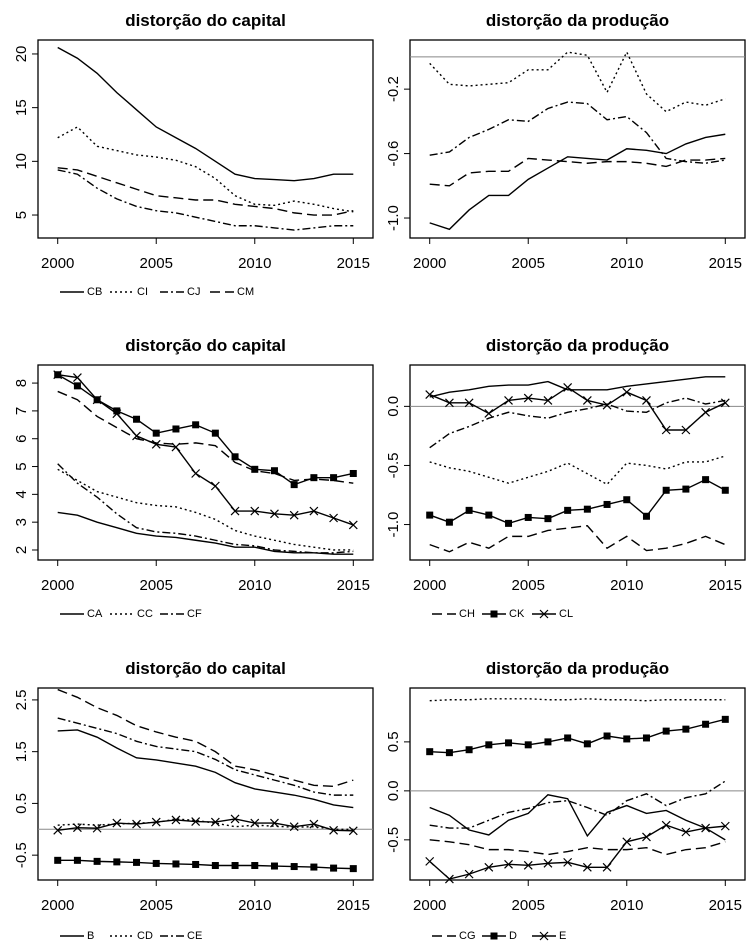 Image resolution: width=755 pixels, height=950 pixels. What do you see at coordinates (393, 89) in the screenshot?
I see `y-tick-label: -0.2` at bounding box center [393, 89].